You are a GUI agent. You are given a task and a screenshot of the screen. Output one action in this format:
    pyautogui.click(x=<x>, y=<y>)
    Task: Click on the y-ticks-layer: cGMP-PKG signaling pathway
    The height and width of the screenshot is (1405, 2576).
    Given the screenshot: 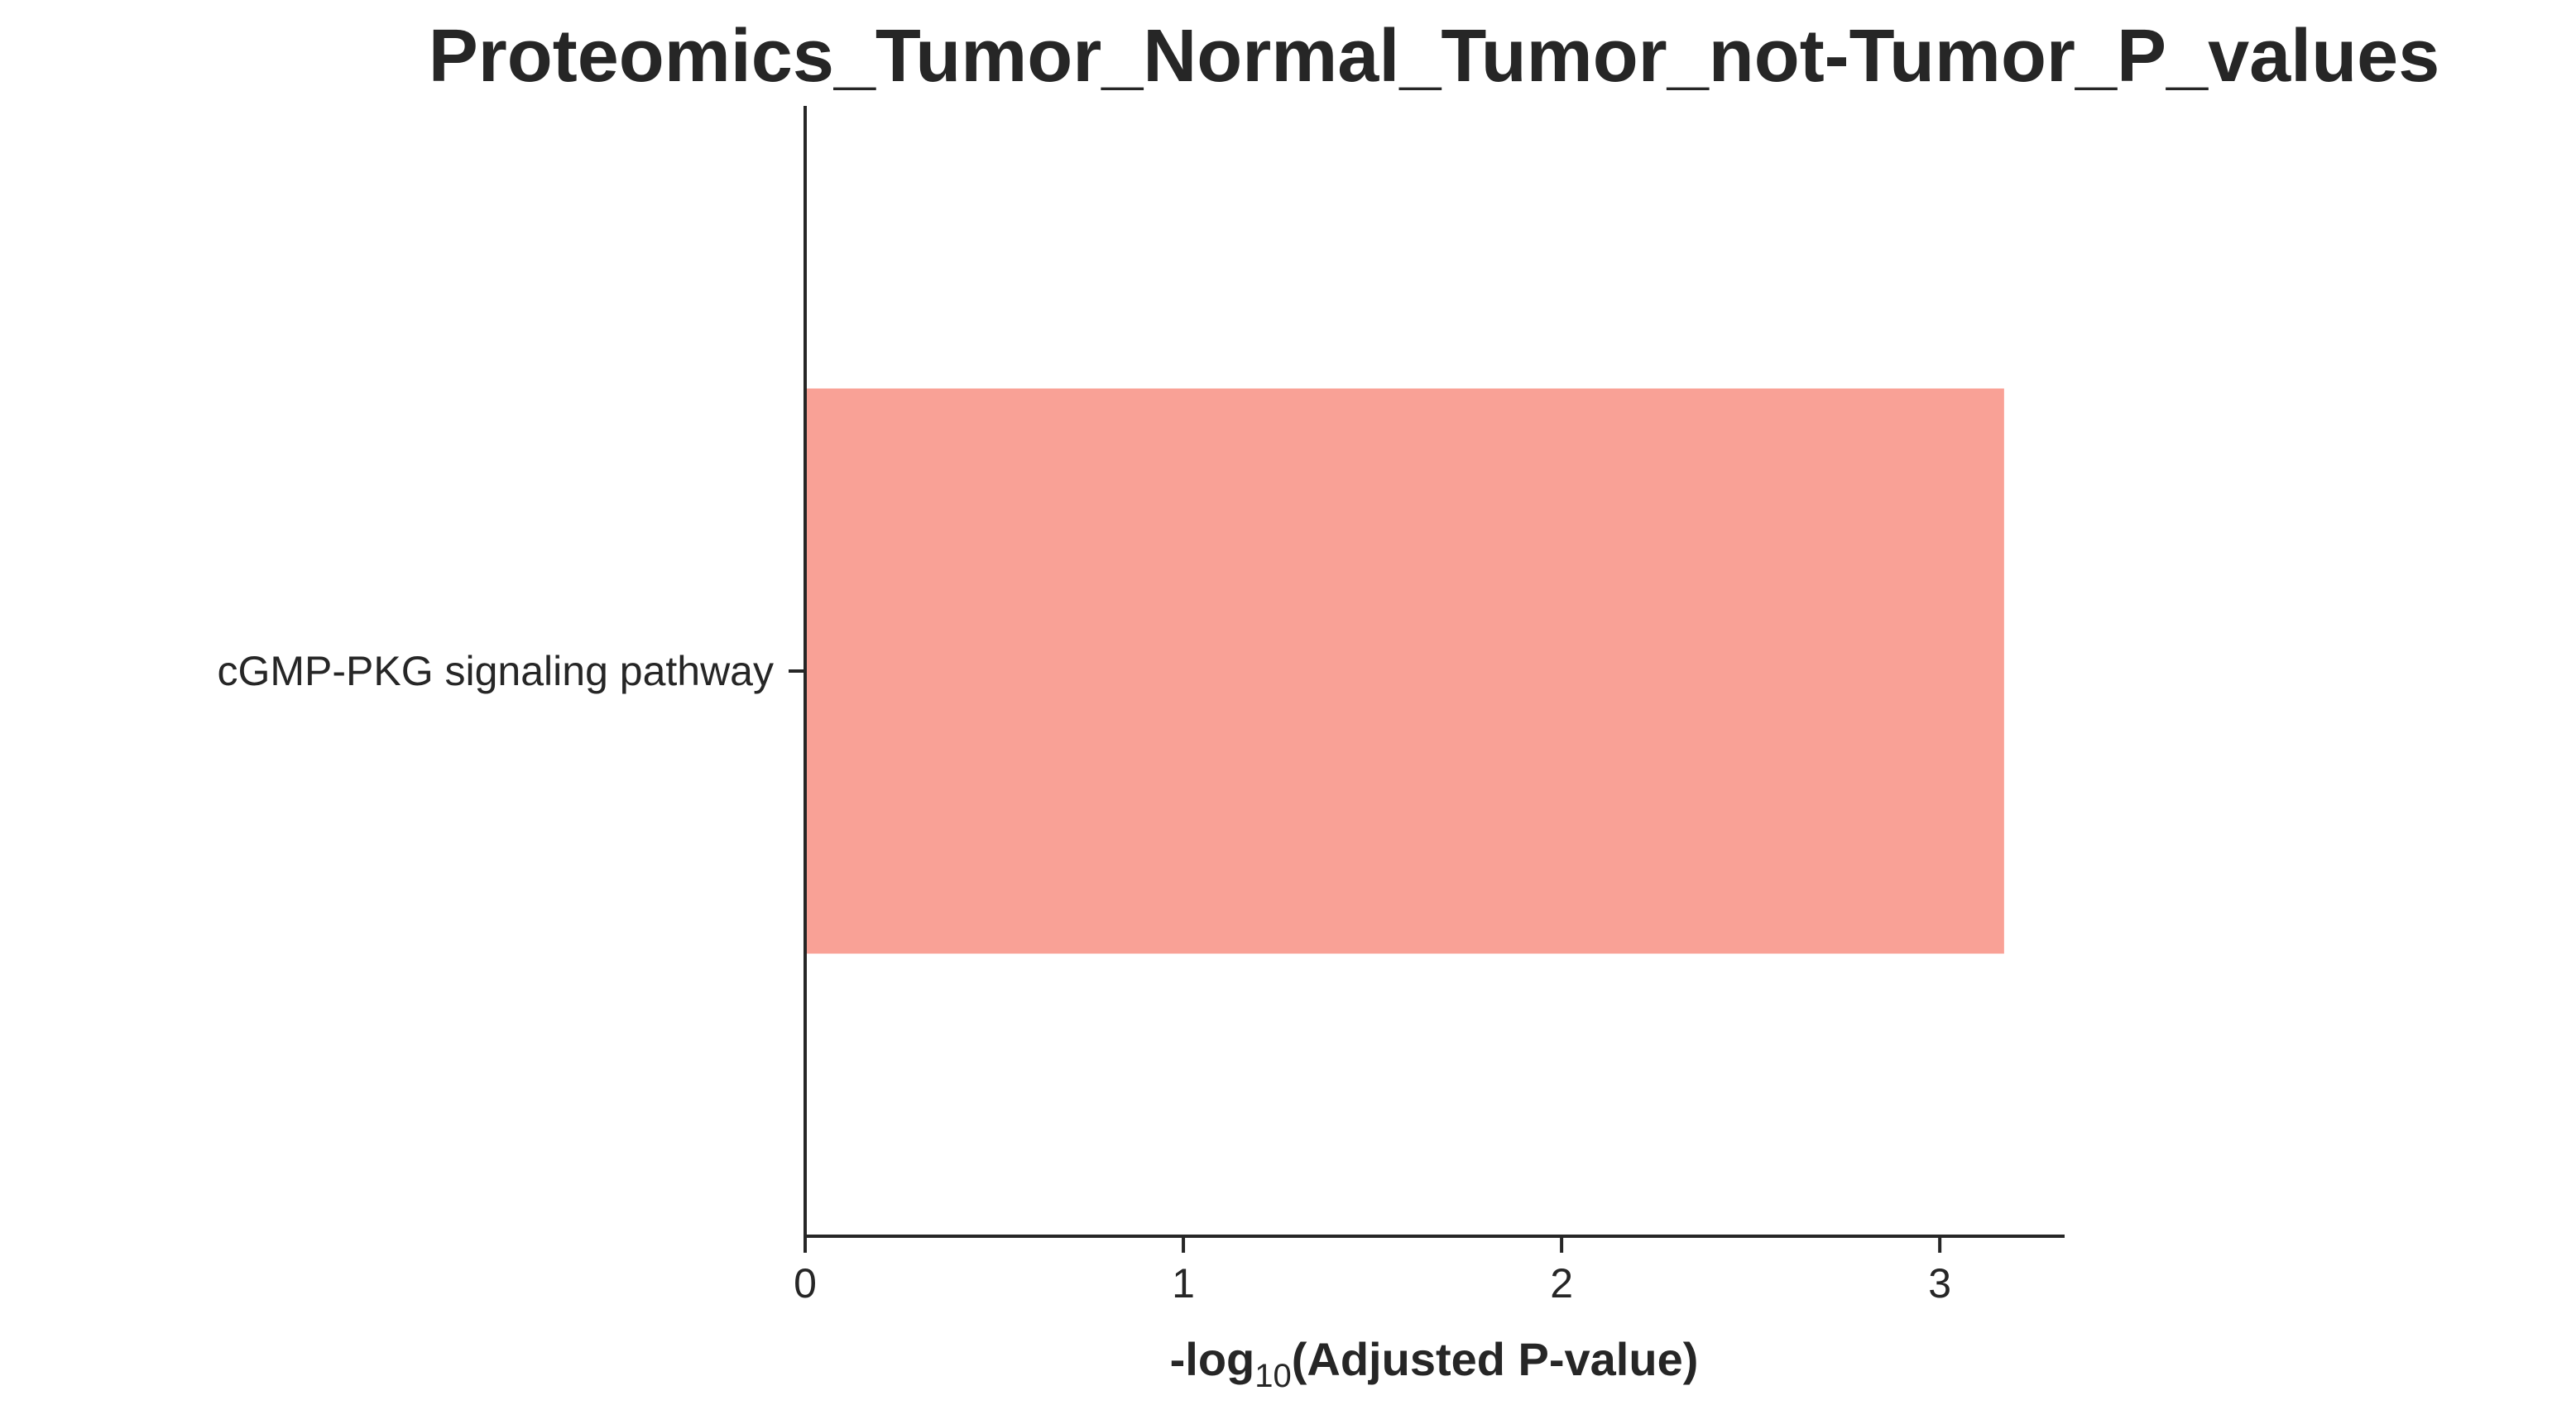 What is the action you would take?
    pyautogui.click(x=511, y=671)
    